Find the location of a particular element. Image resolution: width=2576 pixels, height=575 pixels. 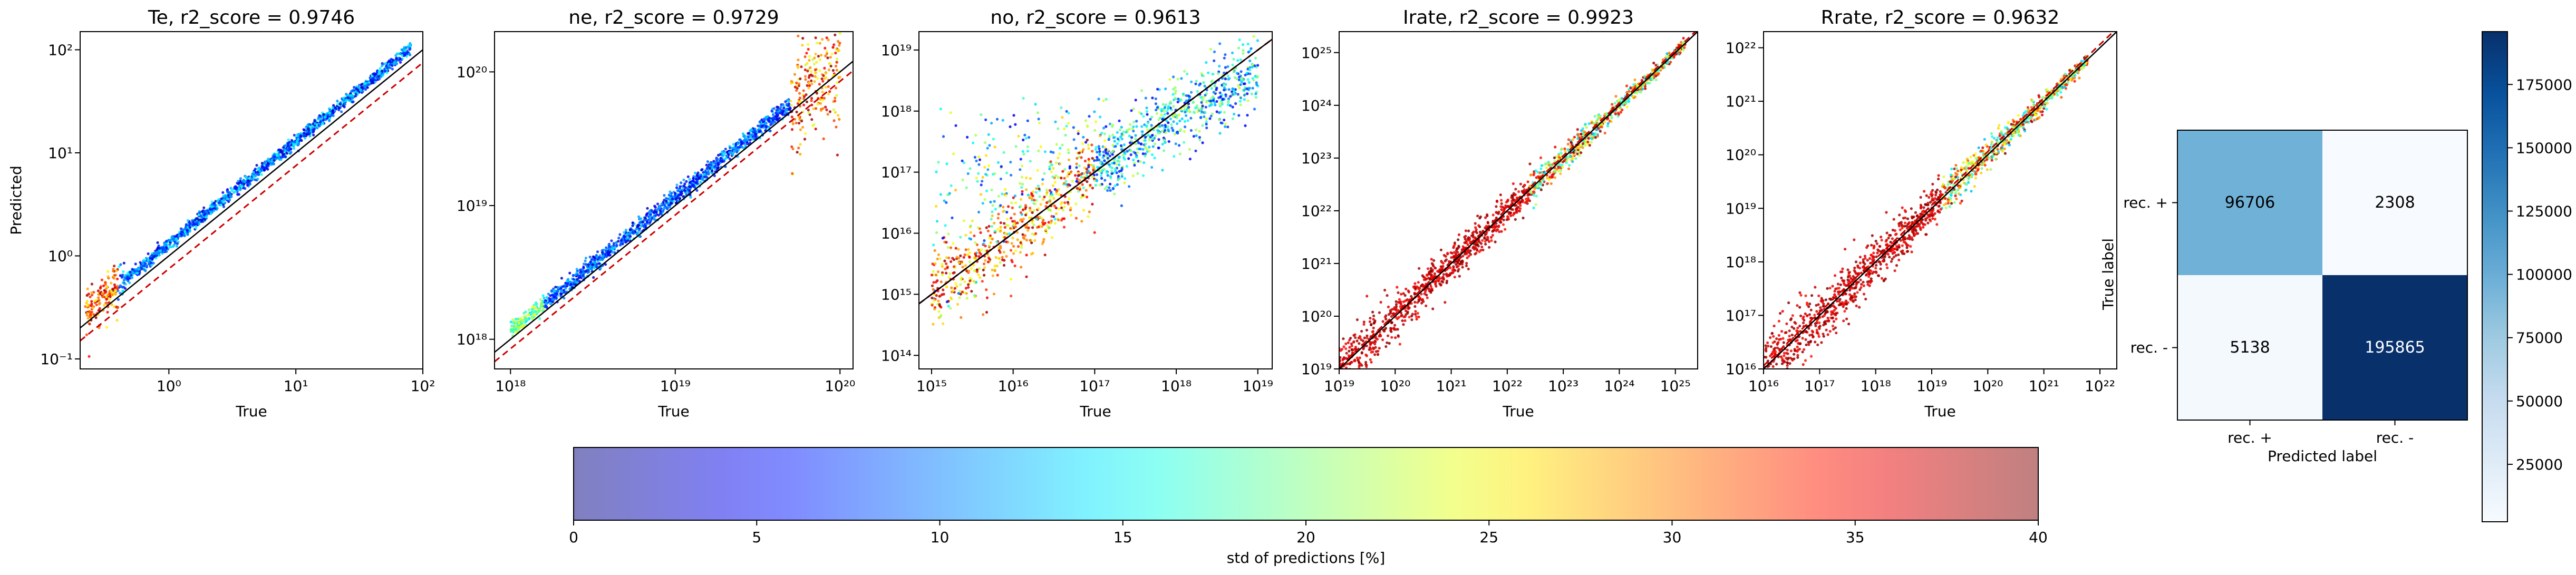

y-tick-label: 10² is located at coordinates (60, 50).